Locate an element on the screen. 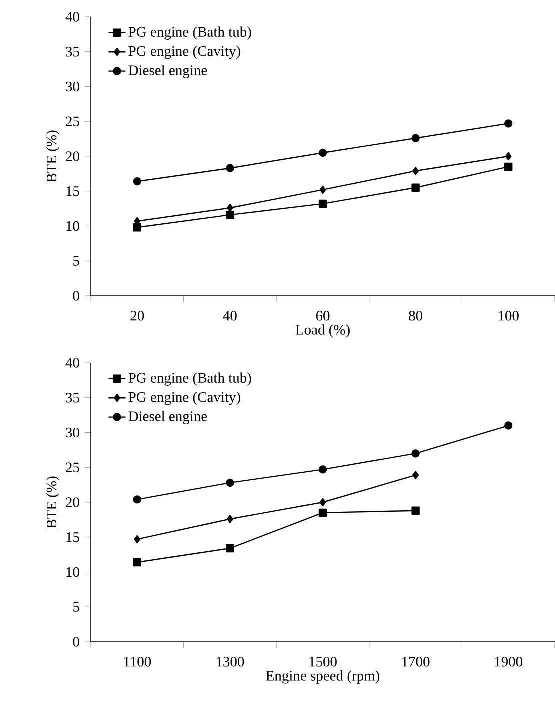  x-tick-label: 100 is located at coordinates (509, 316).